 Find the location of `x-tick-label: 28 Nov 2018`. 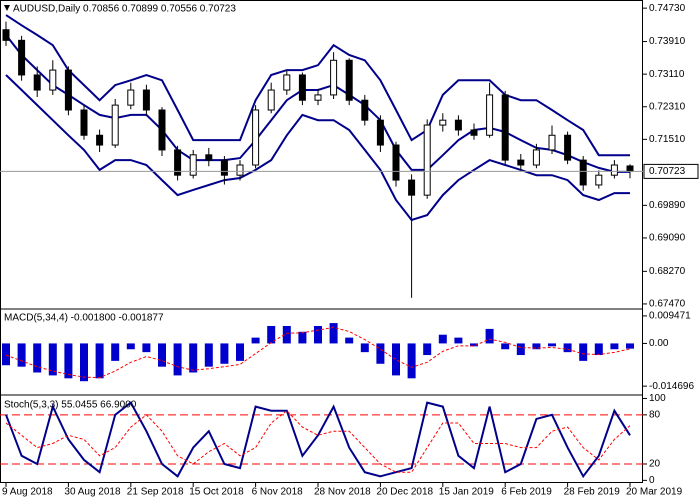

x-tick-label: 28 Nov 2018 is located at coordinates (342, 492).